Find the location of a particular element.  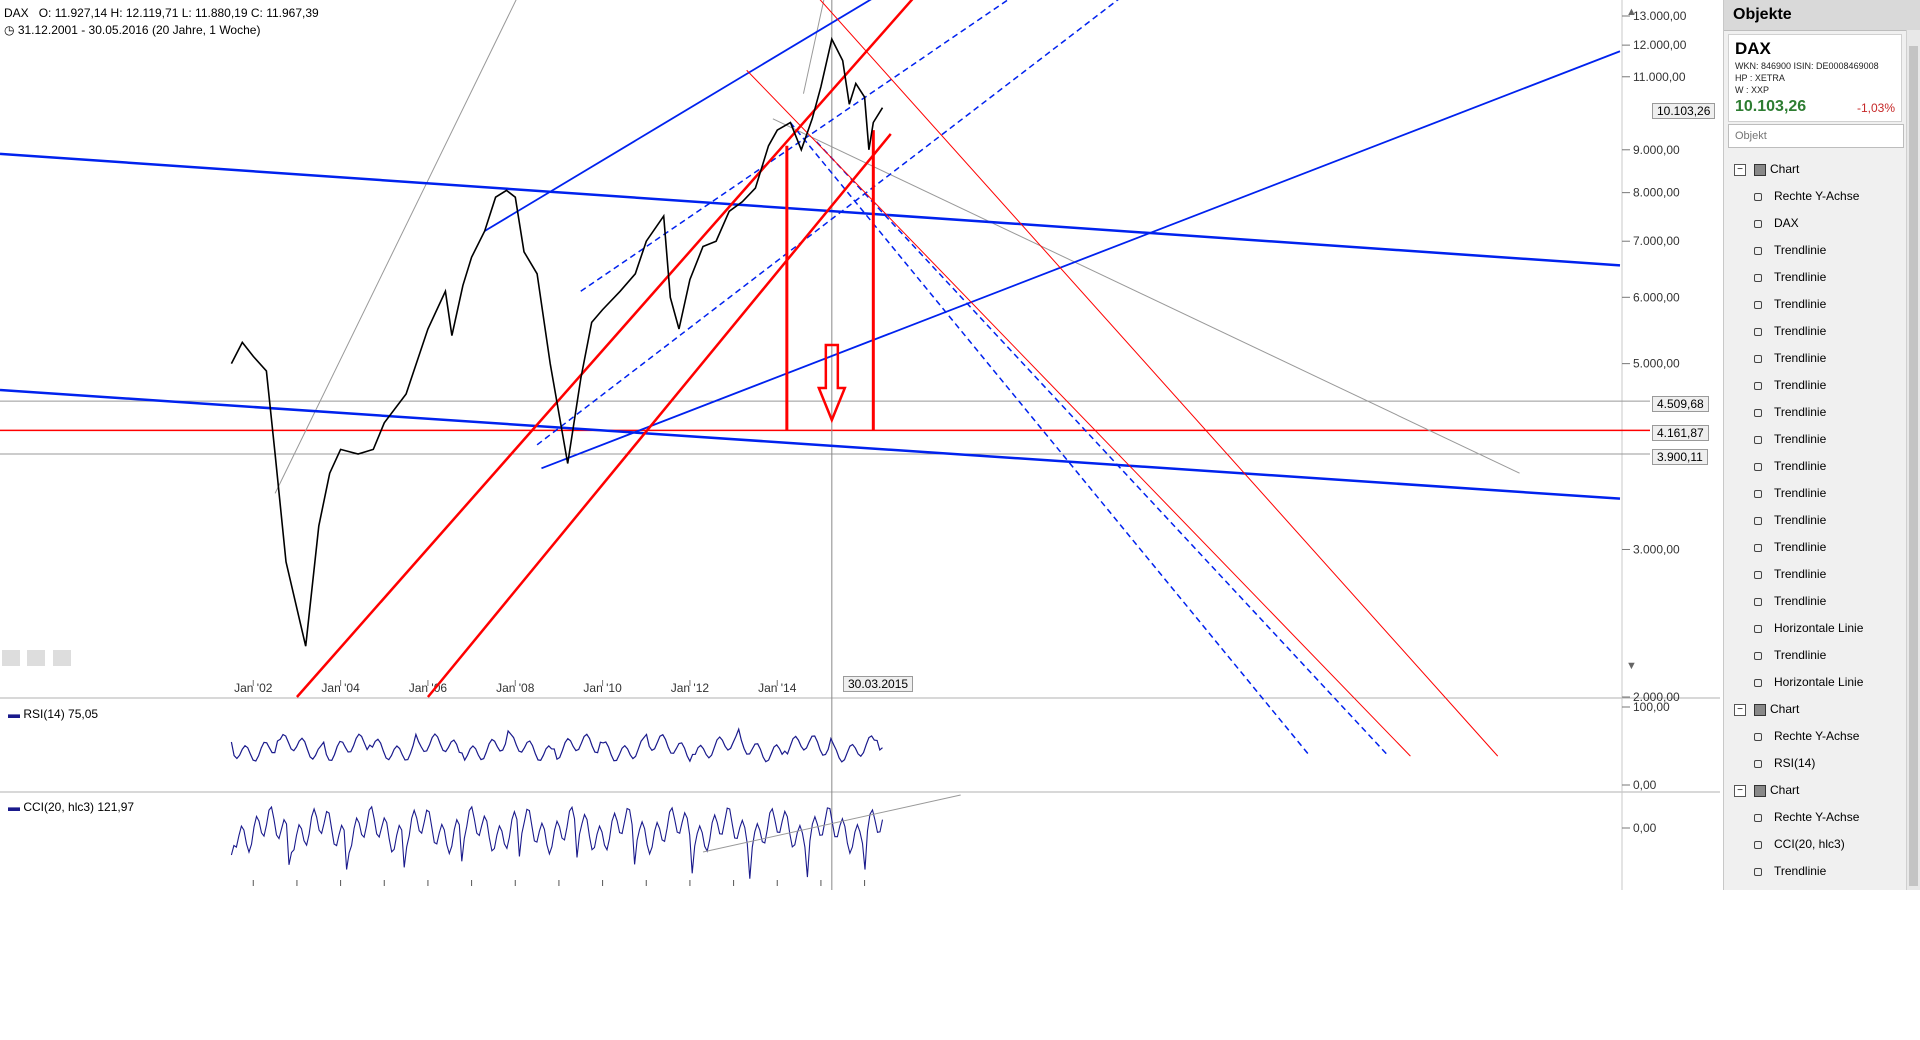

tree-item-label: CCI(20, hlc3) is located at coordinates (1809, 844).